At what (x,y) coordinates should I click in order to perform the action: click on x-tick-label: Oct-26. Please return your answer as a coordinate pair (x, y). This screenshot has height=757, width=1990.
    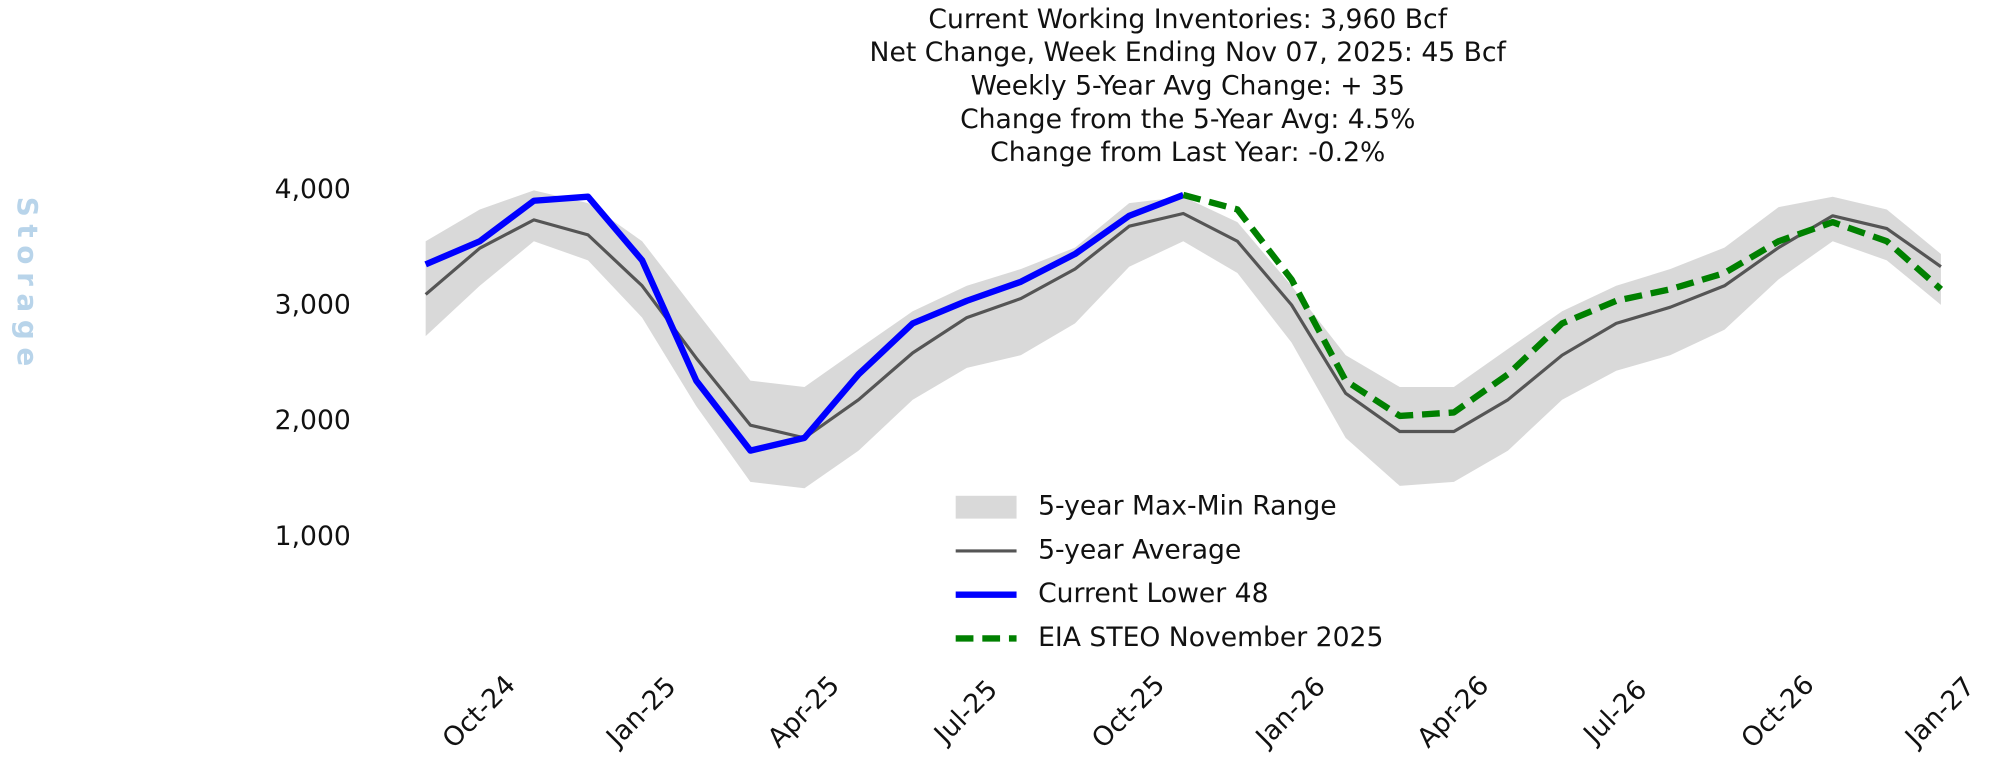
    Looking at the image, I should click on (1777, 711).